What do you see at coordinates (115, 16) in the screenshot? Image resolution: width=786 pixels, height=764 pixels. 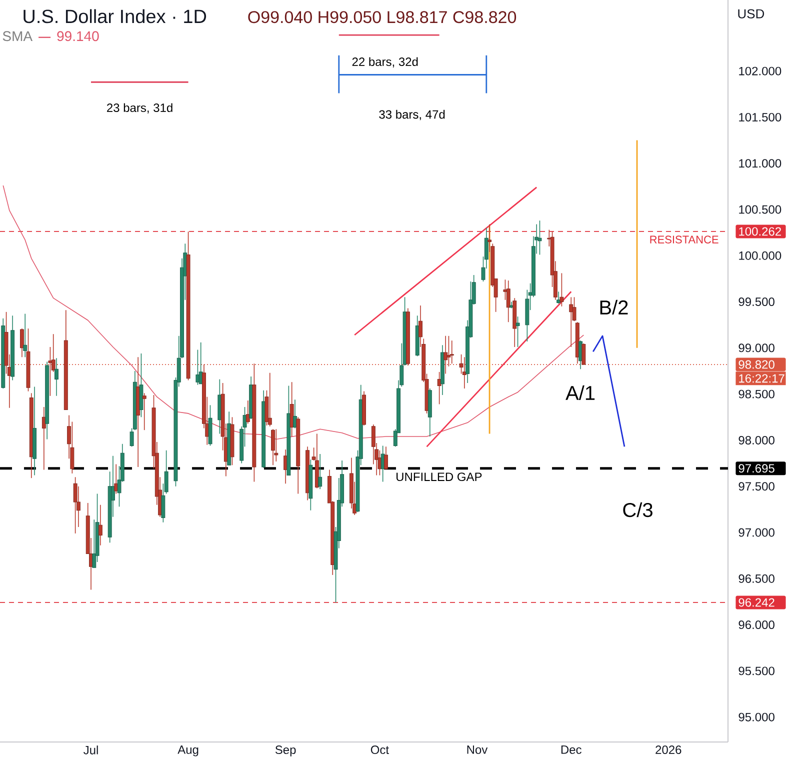 I see `chart-title: U.S. Dollar Index · 1D` at bounding box center [115, 16].